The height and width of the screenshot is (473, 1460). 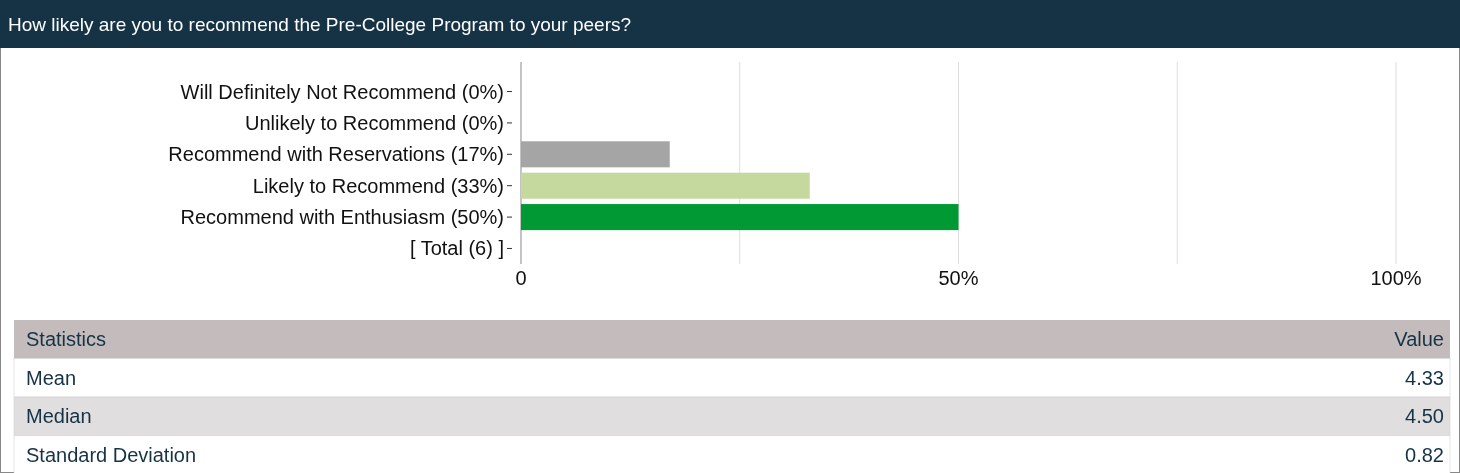 What do you see at coordinates (1424, 416) in the screenshot?
I see `data-label: 4.50` at bounding box center [1424, 416].